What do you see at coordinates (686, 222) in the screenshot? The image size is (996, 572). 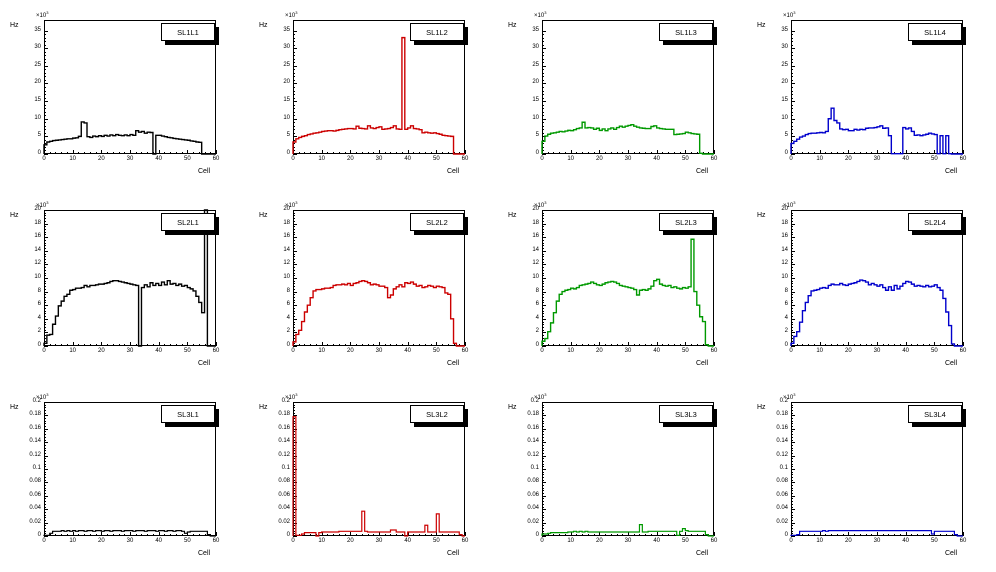 I see `legend-box: SL2L3` at bounding box center [686, 222].